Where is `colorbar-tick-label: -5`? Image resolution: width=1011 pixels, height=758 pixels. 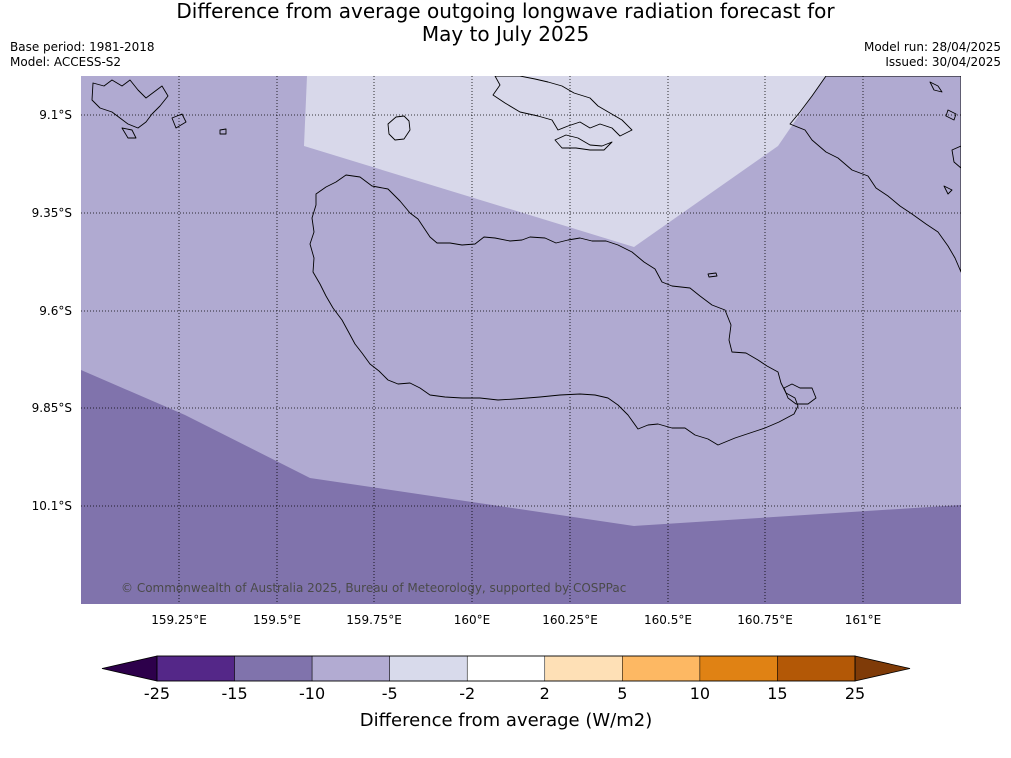 colorbar-tick-label: -5 is located at coordinates (390, 693).